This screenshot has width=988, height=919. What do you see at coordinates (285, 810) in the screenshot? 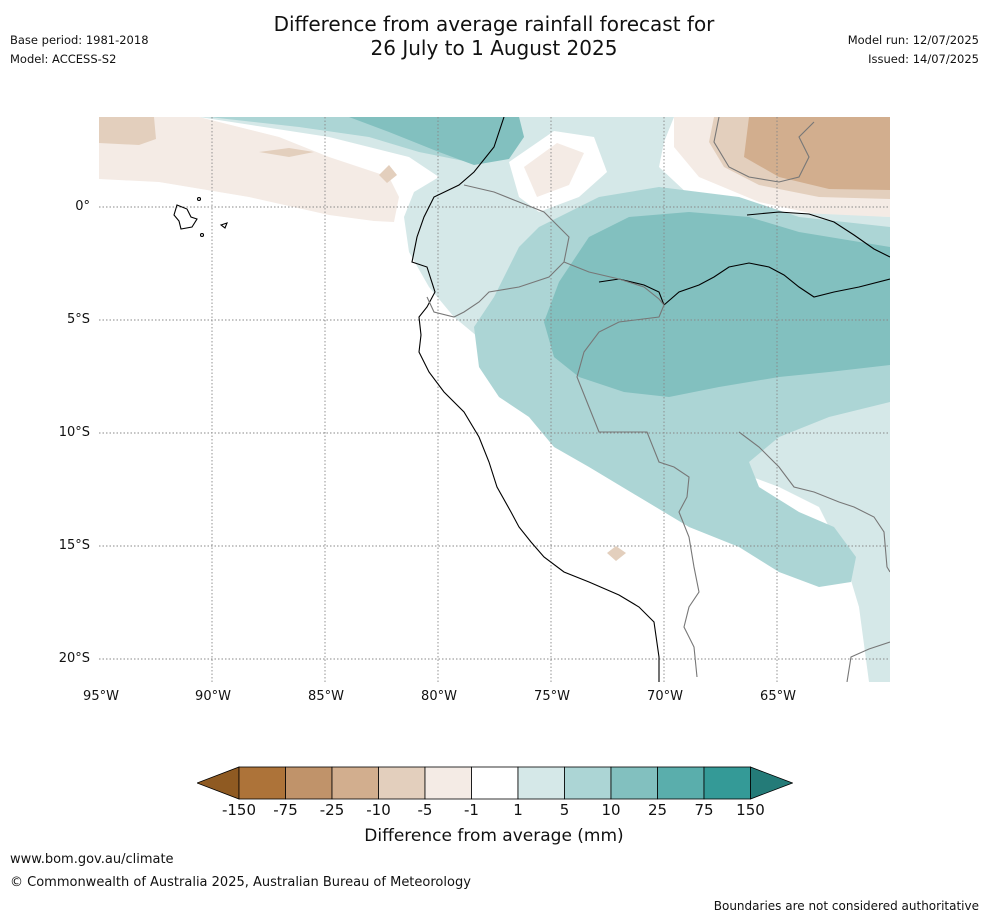
I see `color-bar-tick-label: -75` at bounding box center [285, 810].